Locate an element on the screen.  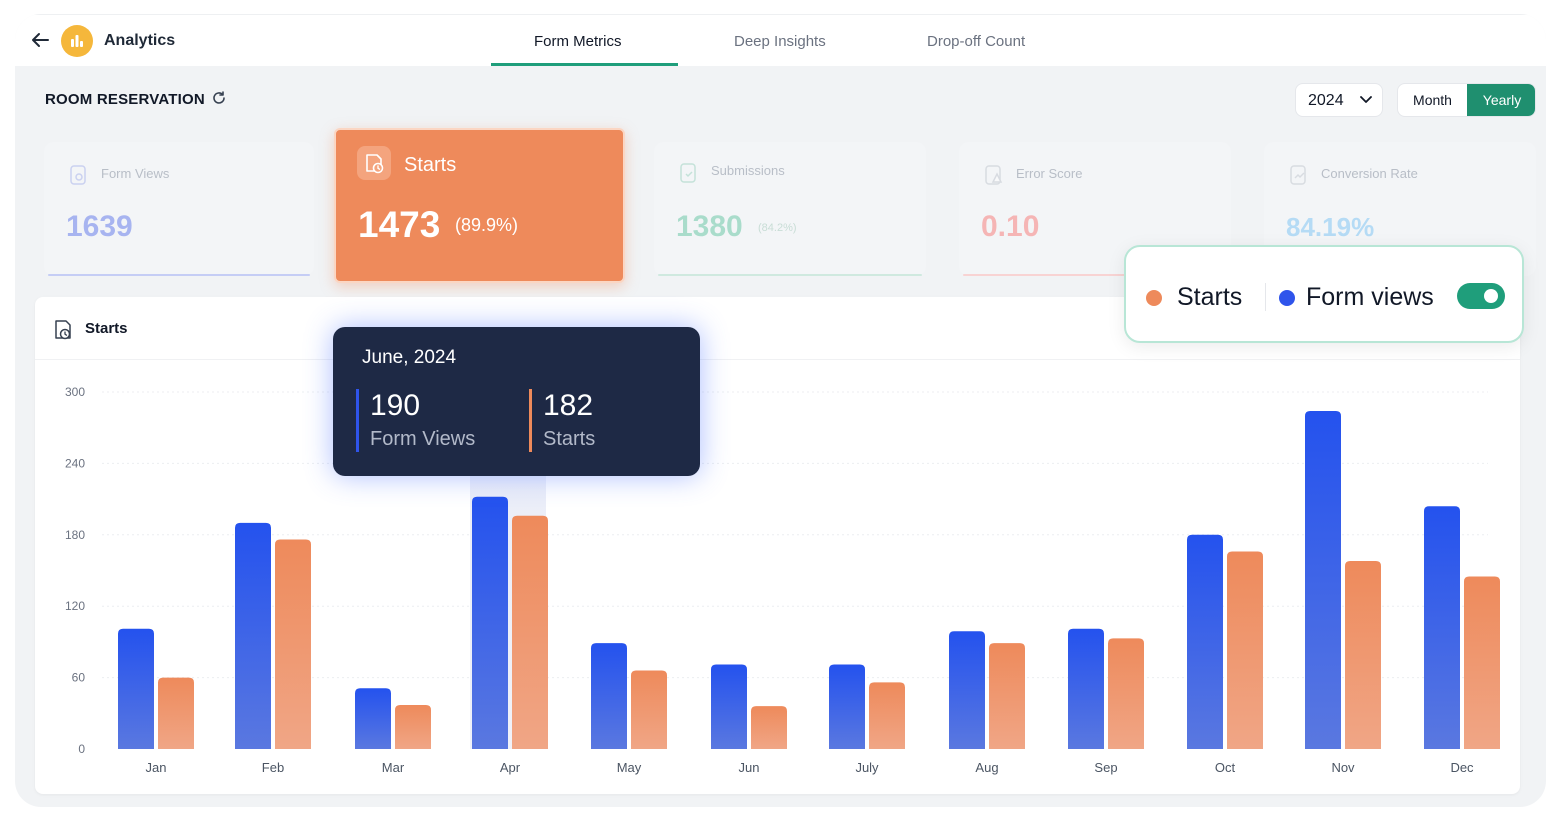
x-tick-label: Oct is located at coordinates (1225, 767).